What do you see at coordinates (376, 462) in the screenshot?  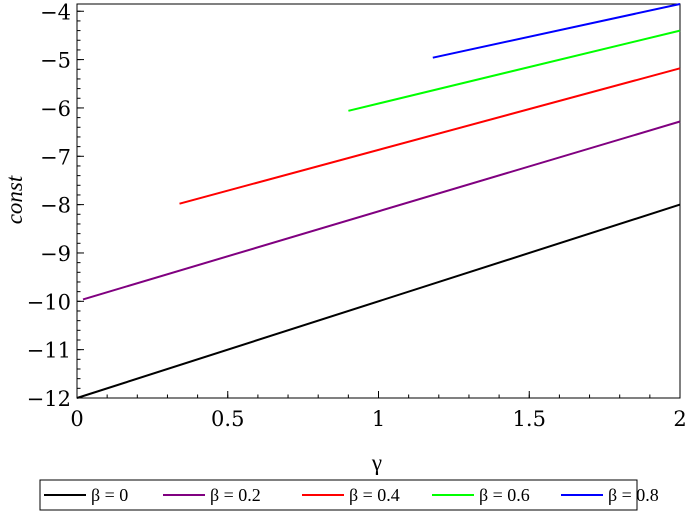 I see `x-axis-label: γ` at bounding box center [376, 462].